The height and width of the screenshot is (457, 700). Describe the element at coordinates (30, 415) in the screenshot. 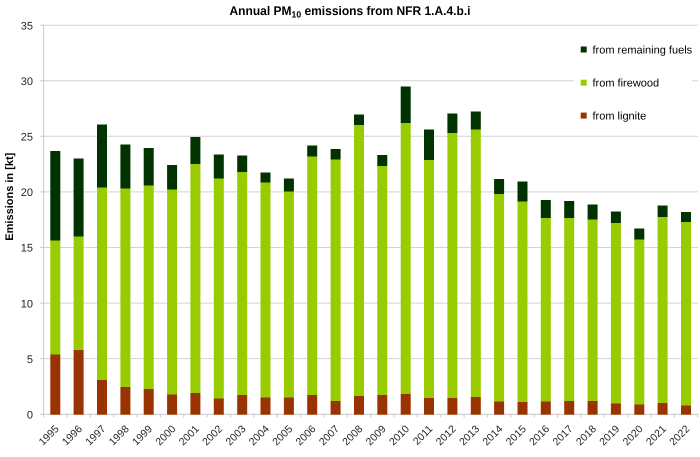

I see `svg-text: 0` at that location.